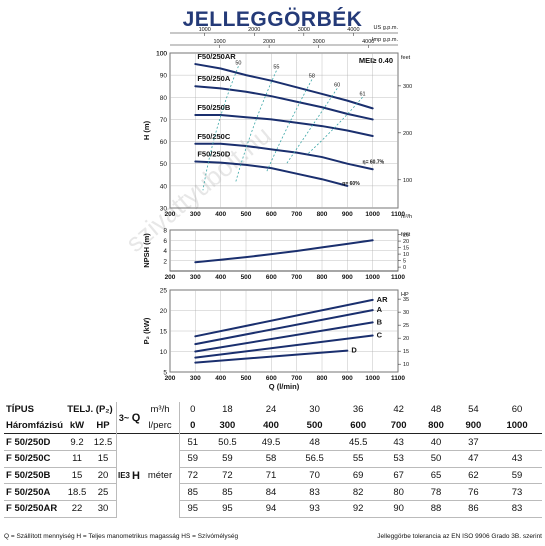 This screenshot has height=546, width=545. I want to click on series-line-npsh-NPSH, so click(284, 251).